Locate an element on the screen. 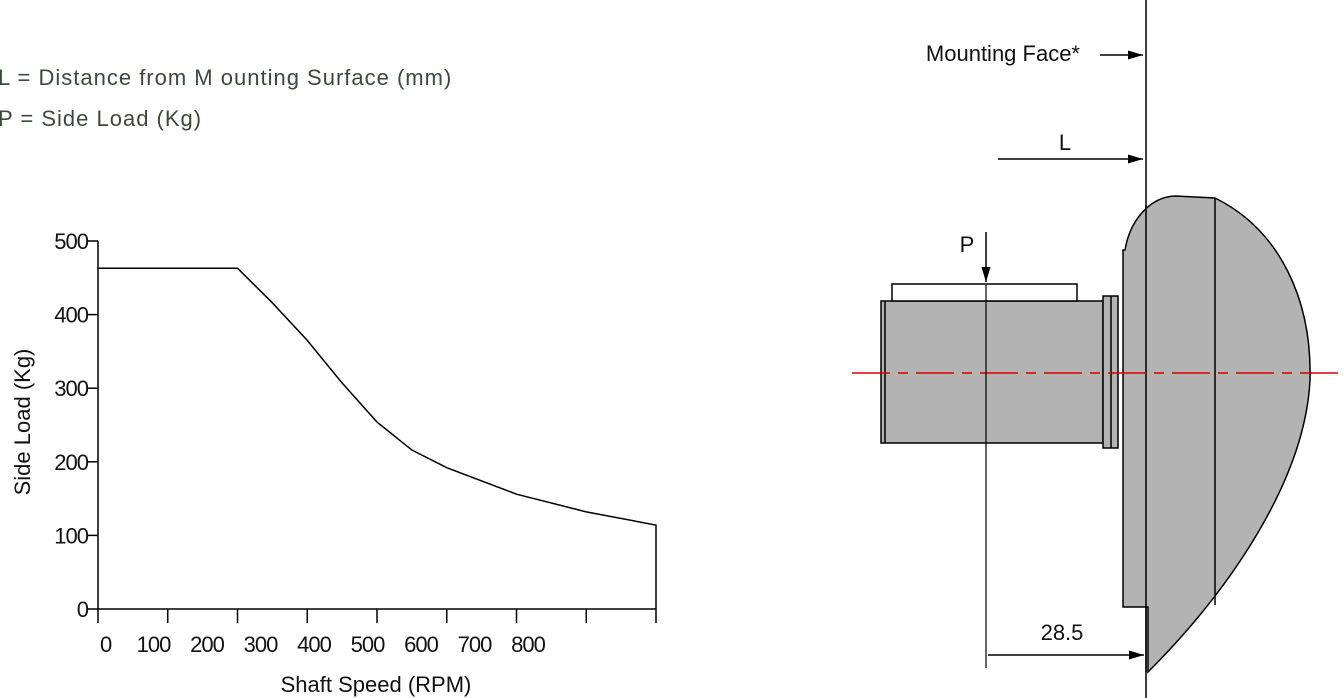  housing is located at coordinates (1216, 434).